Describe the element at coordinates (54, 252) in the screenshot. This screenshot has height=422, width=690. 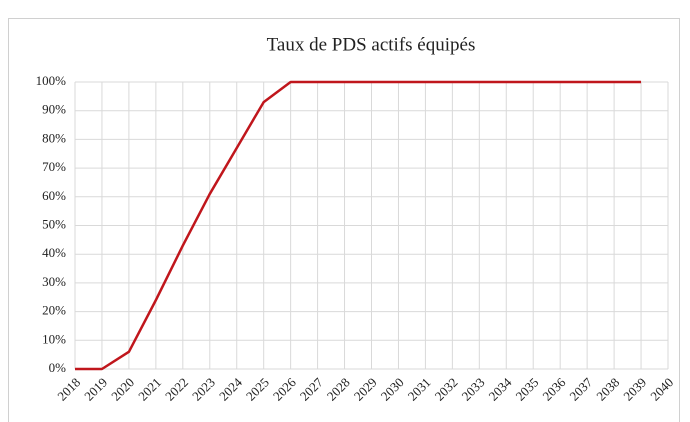
I see `y-tick-label: 40%` at that location.